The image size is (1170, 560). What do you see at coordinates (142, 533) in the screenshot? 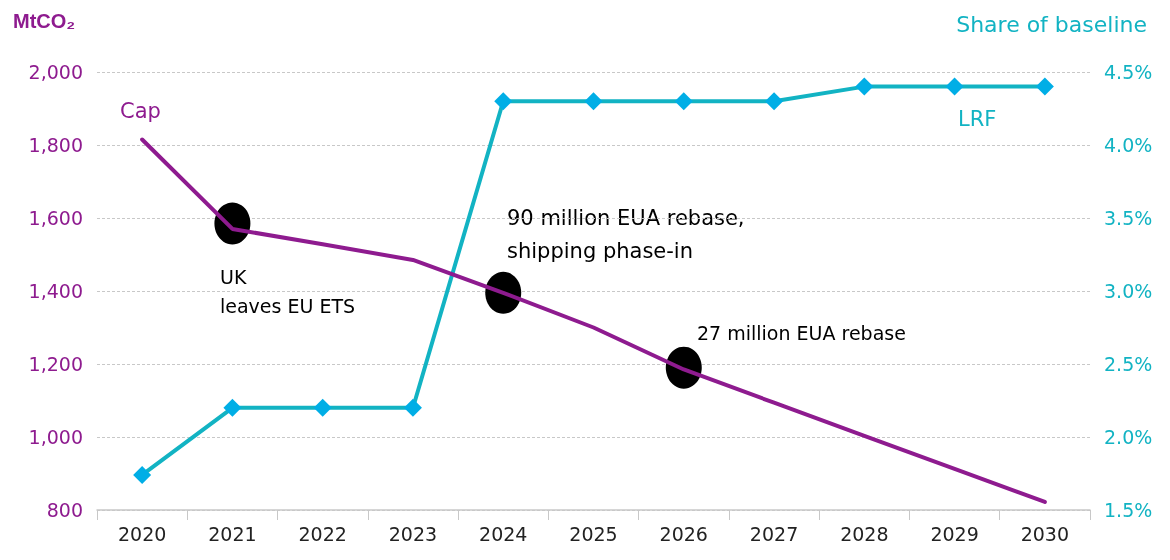
I see `x-tick-label: 2020` at bounding box center [142, 533].